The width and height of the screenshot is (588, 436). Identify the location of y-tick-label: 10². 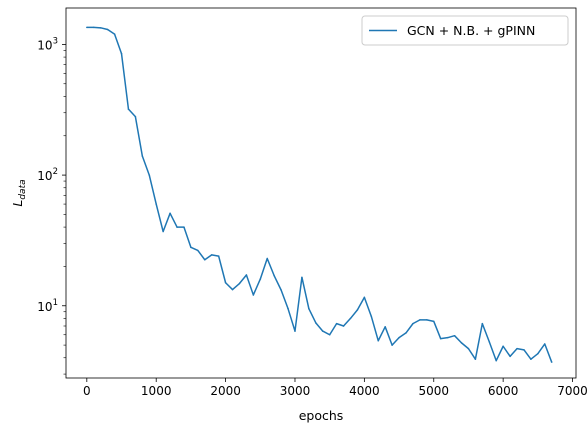
(47, 175).